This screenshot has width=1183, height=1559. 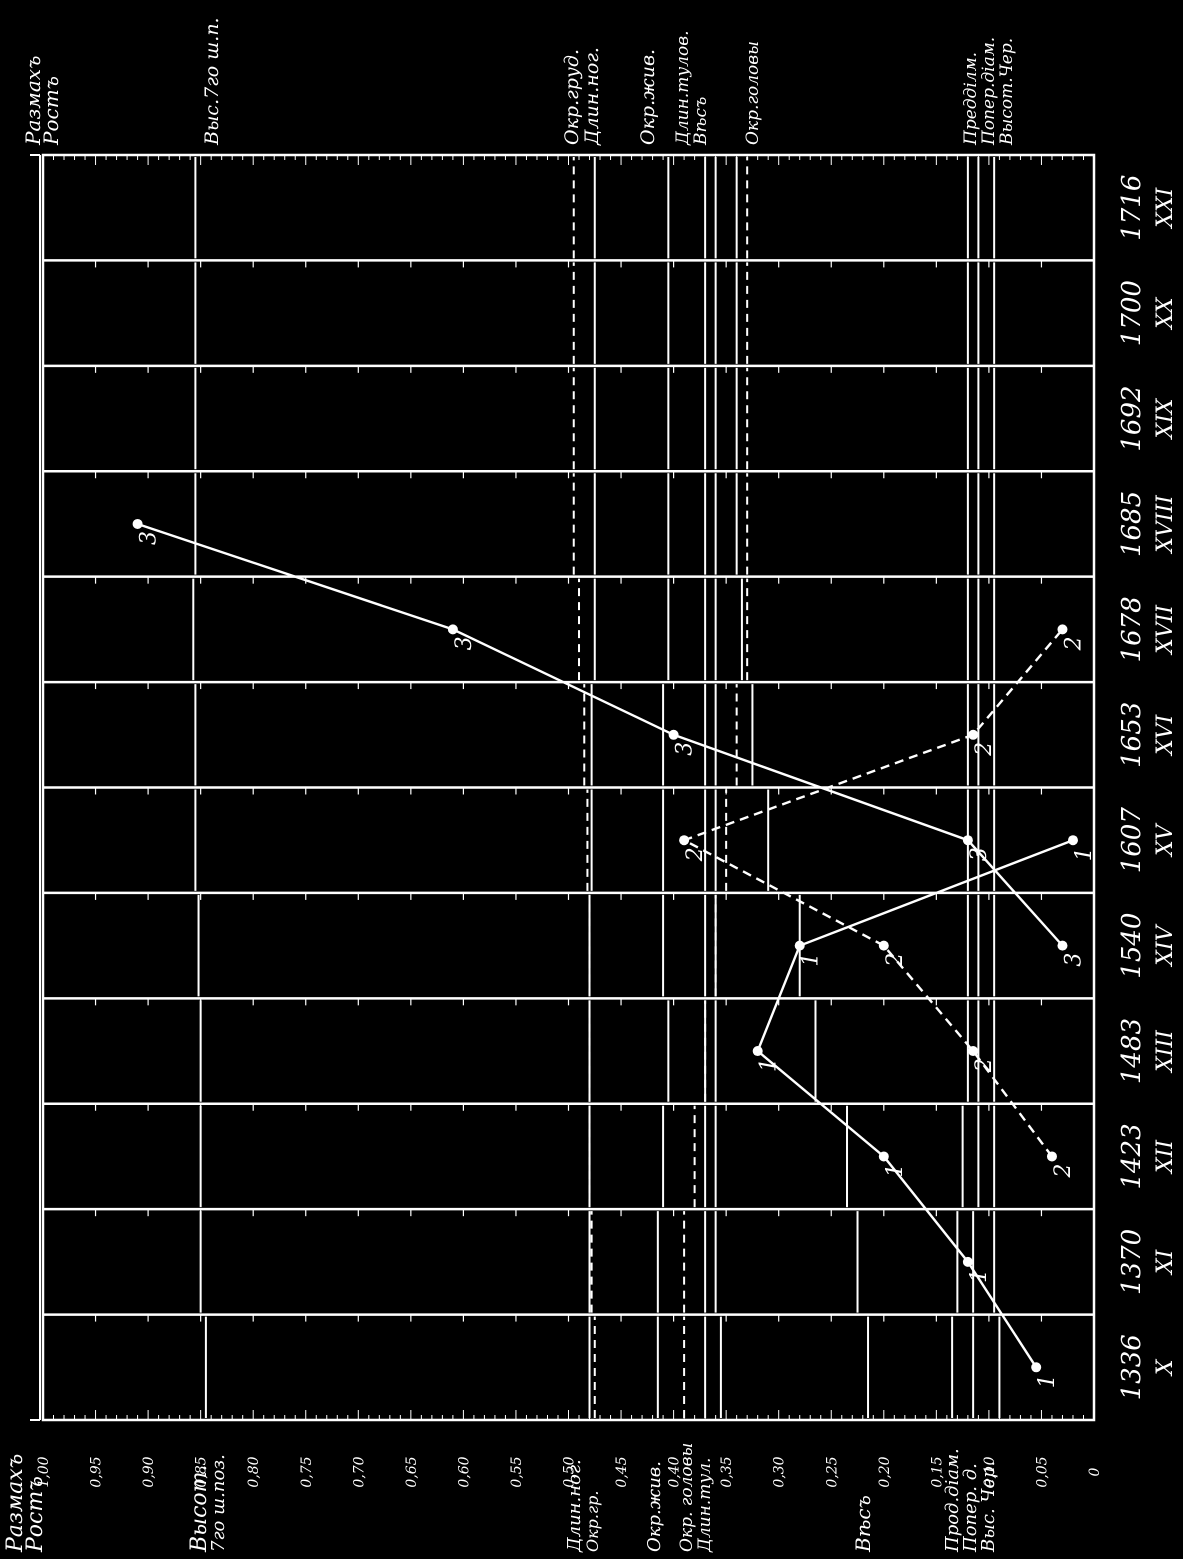 What do you see at coordinates (654, 1506) in the screenshot?
I see `label-okr-zhiv-left: Окр.жив.` at bounding box center [654, 1506].